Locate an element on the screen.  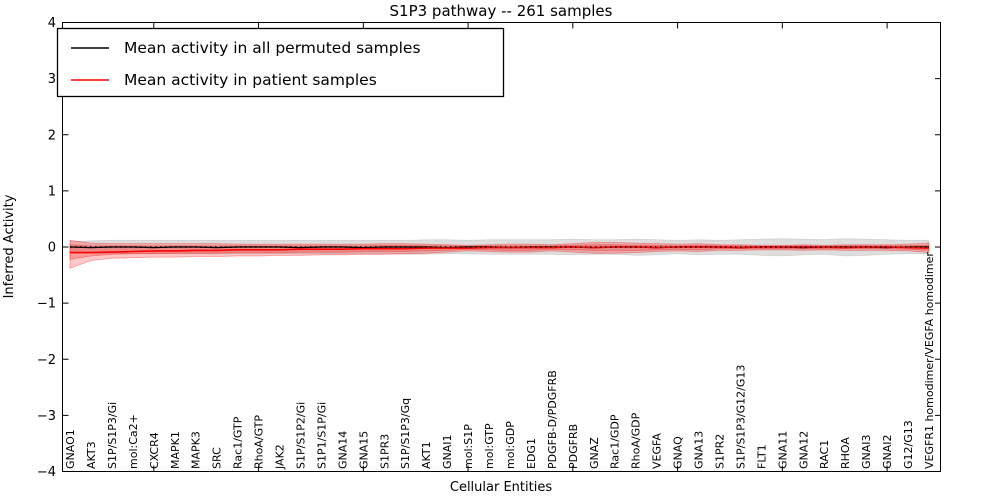
y-tick-label: −3 is located at coordinates (46, 416).